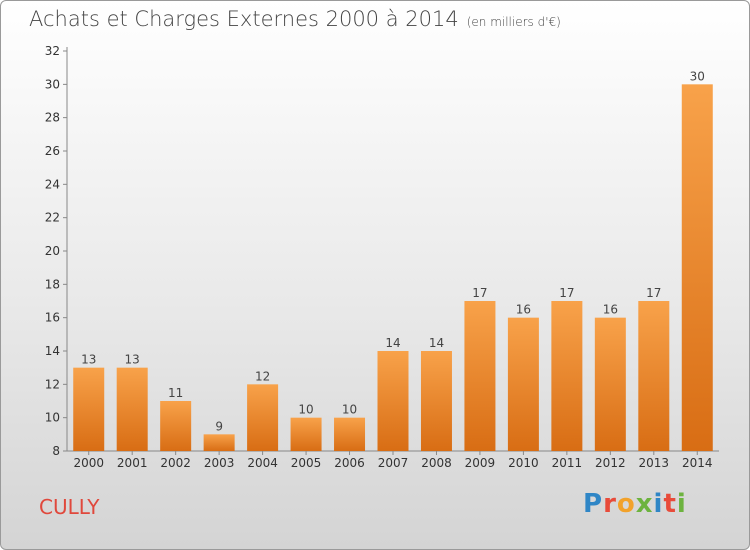 The width and height of the screenshot is (750, 550). I want to click on logo-letter: o, so click(626, 504).